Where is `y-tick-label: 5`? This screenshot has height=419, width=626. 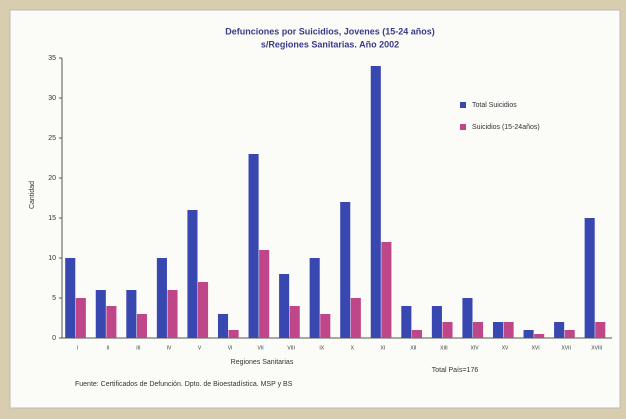
y-tick-label: 5 is located at coordinates (54, 298).